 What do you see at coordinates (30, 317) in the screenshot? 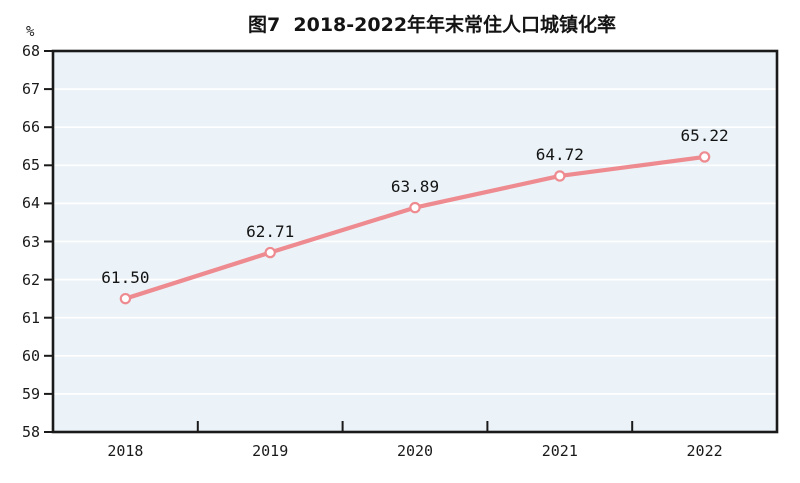
I see `y-tick-label: 61` at bounding box center [30, 317].